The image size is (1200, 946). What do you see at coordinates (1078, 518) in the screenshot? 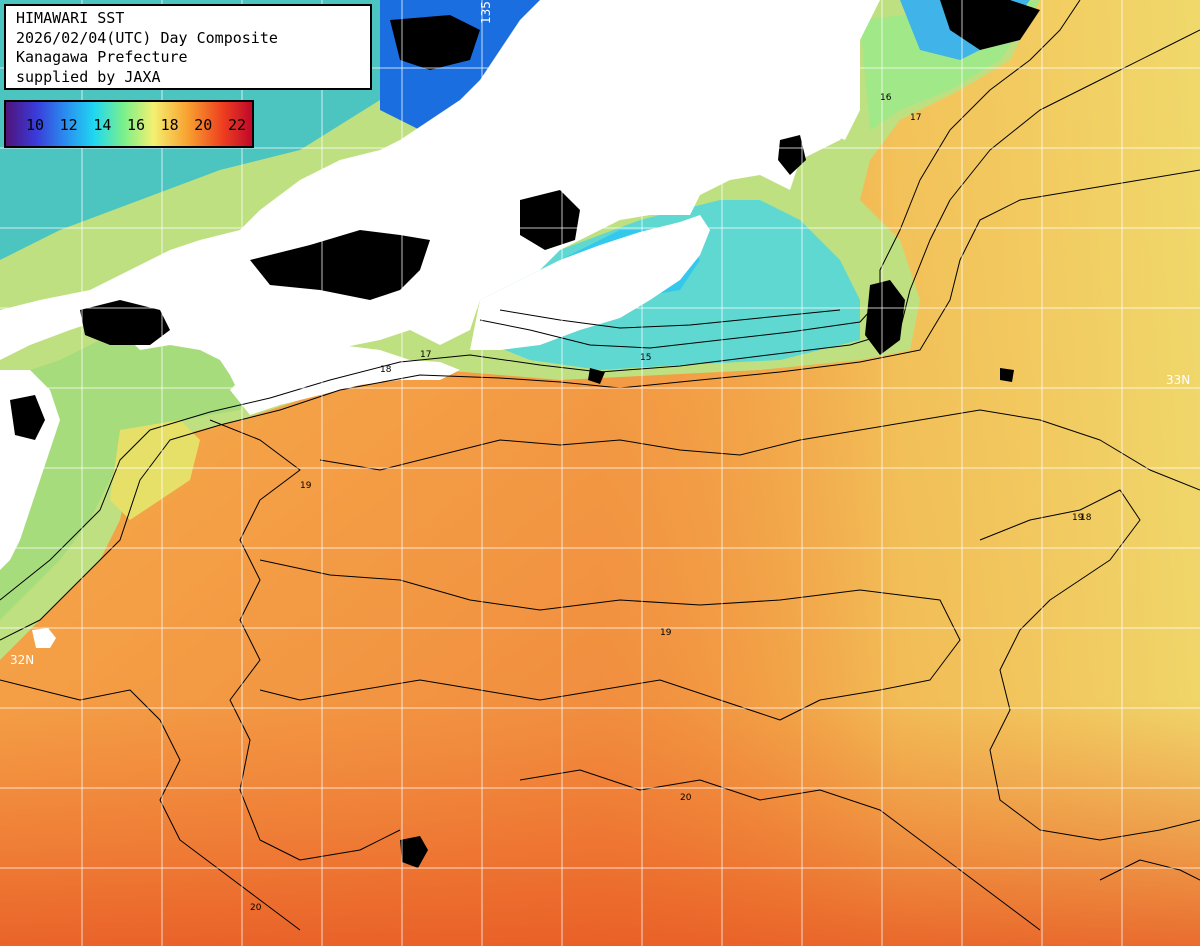
I see `contour-label-19c: 19` at bounding box center [1078, 518].